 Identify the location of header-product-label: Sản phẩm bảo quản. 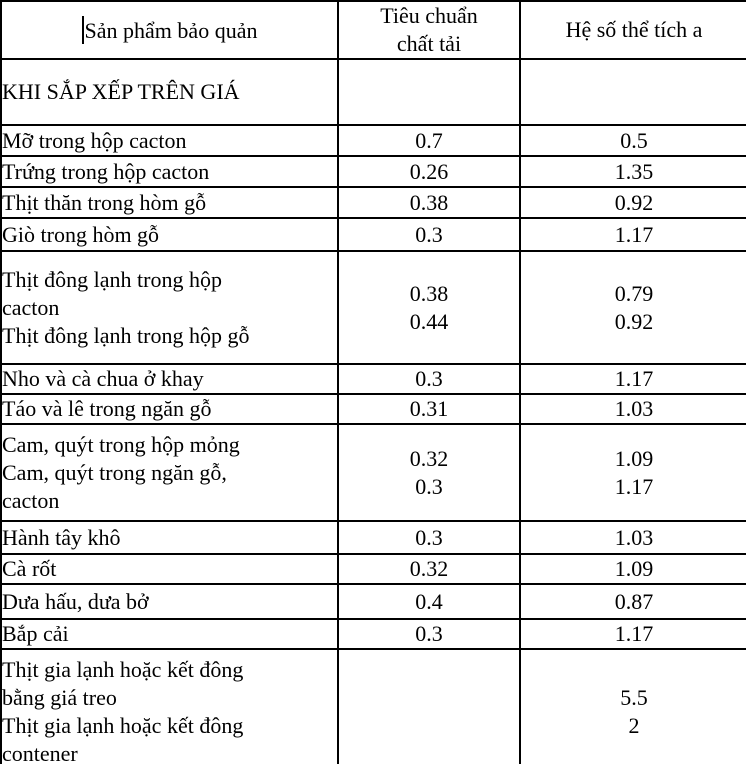
(171, 30).